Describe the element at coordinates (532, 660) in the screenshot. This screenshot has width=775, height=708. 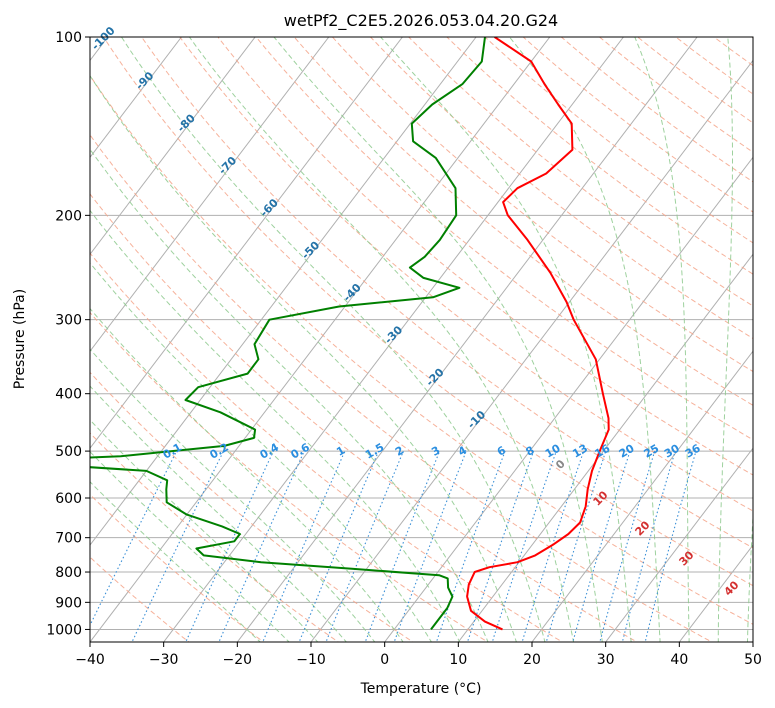
I see `x-tick-label: 20` at that location.